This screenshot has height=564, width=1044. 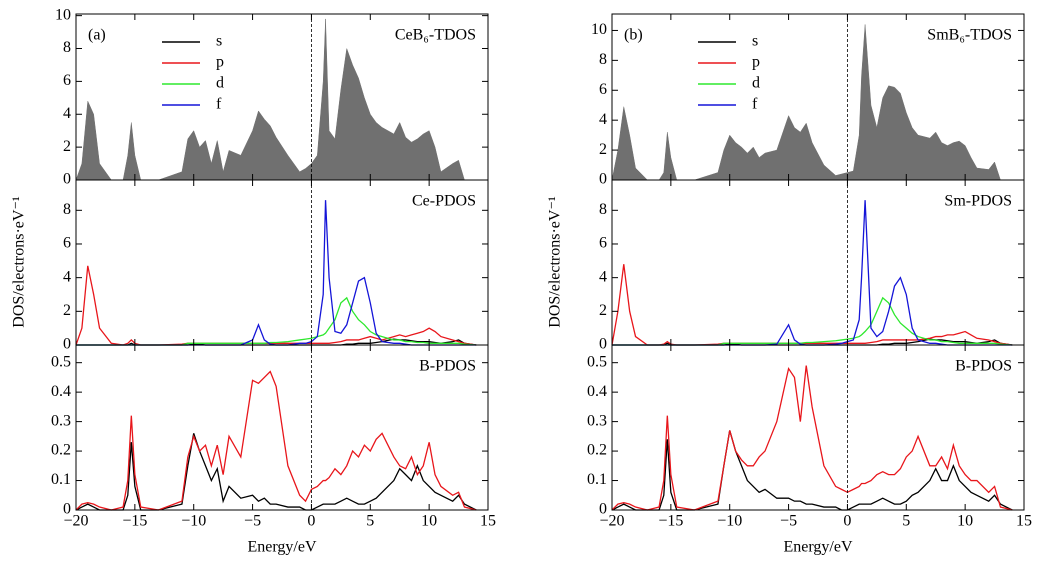 I want to click on subplot-title: CeB₆-TDOS, so click(x=435, y=35).